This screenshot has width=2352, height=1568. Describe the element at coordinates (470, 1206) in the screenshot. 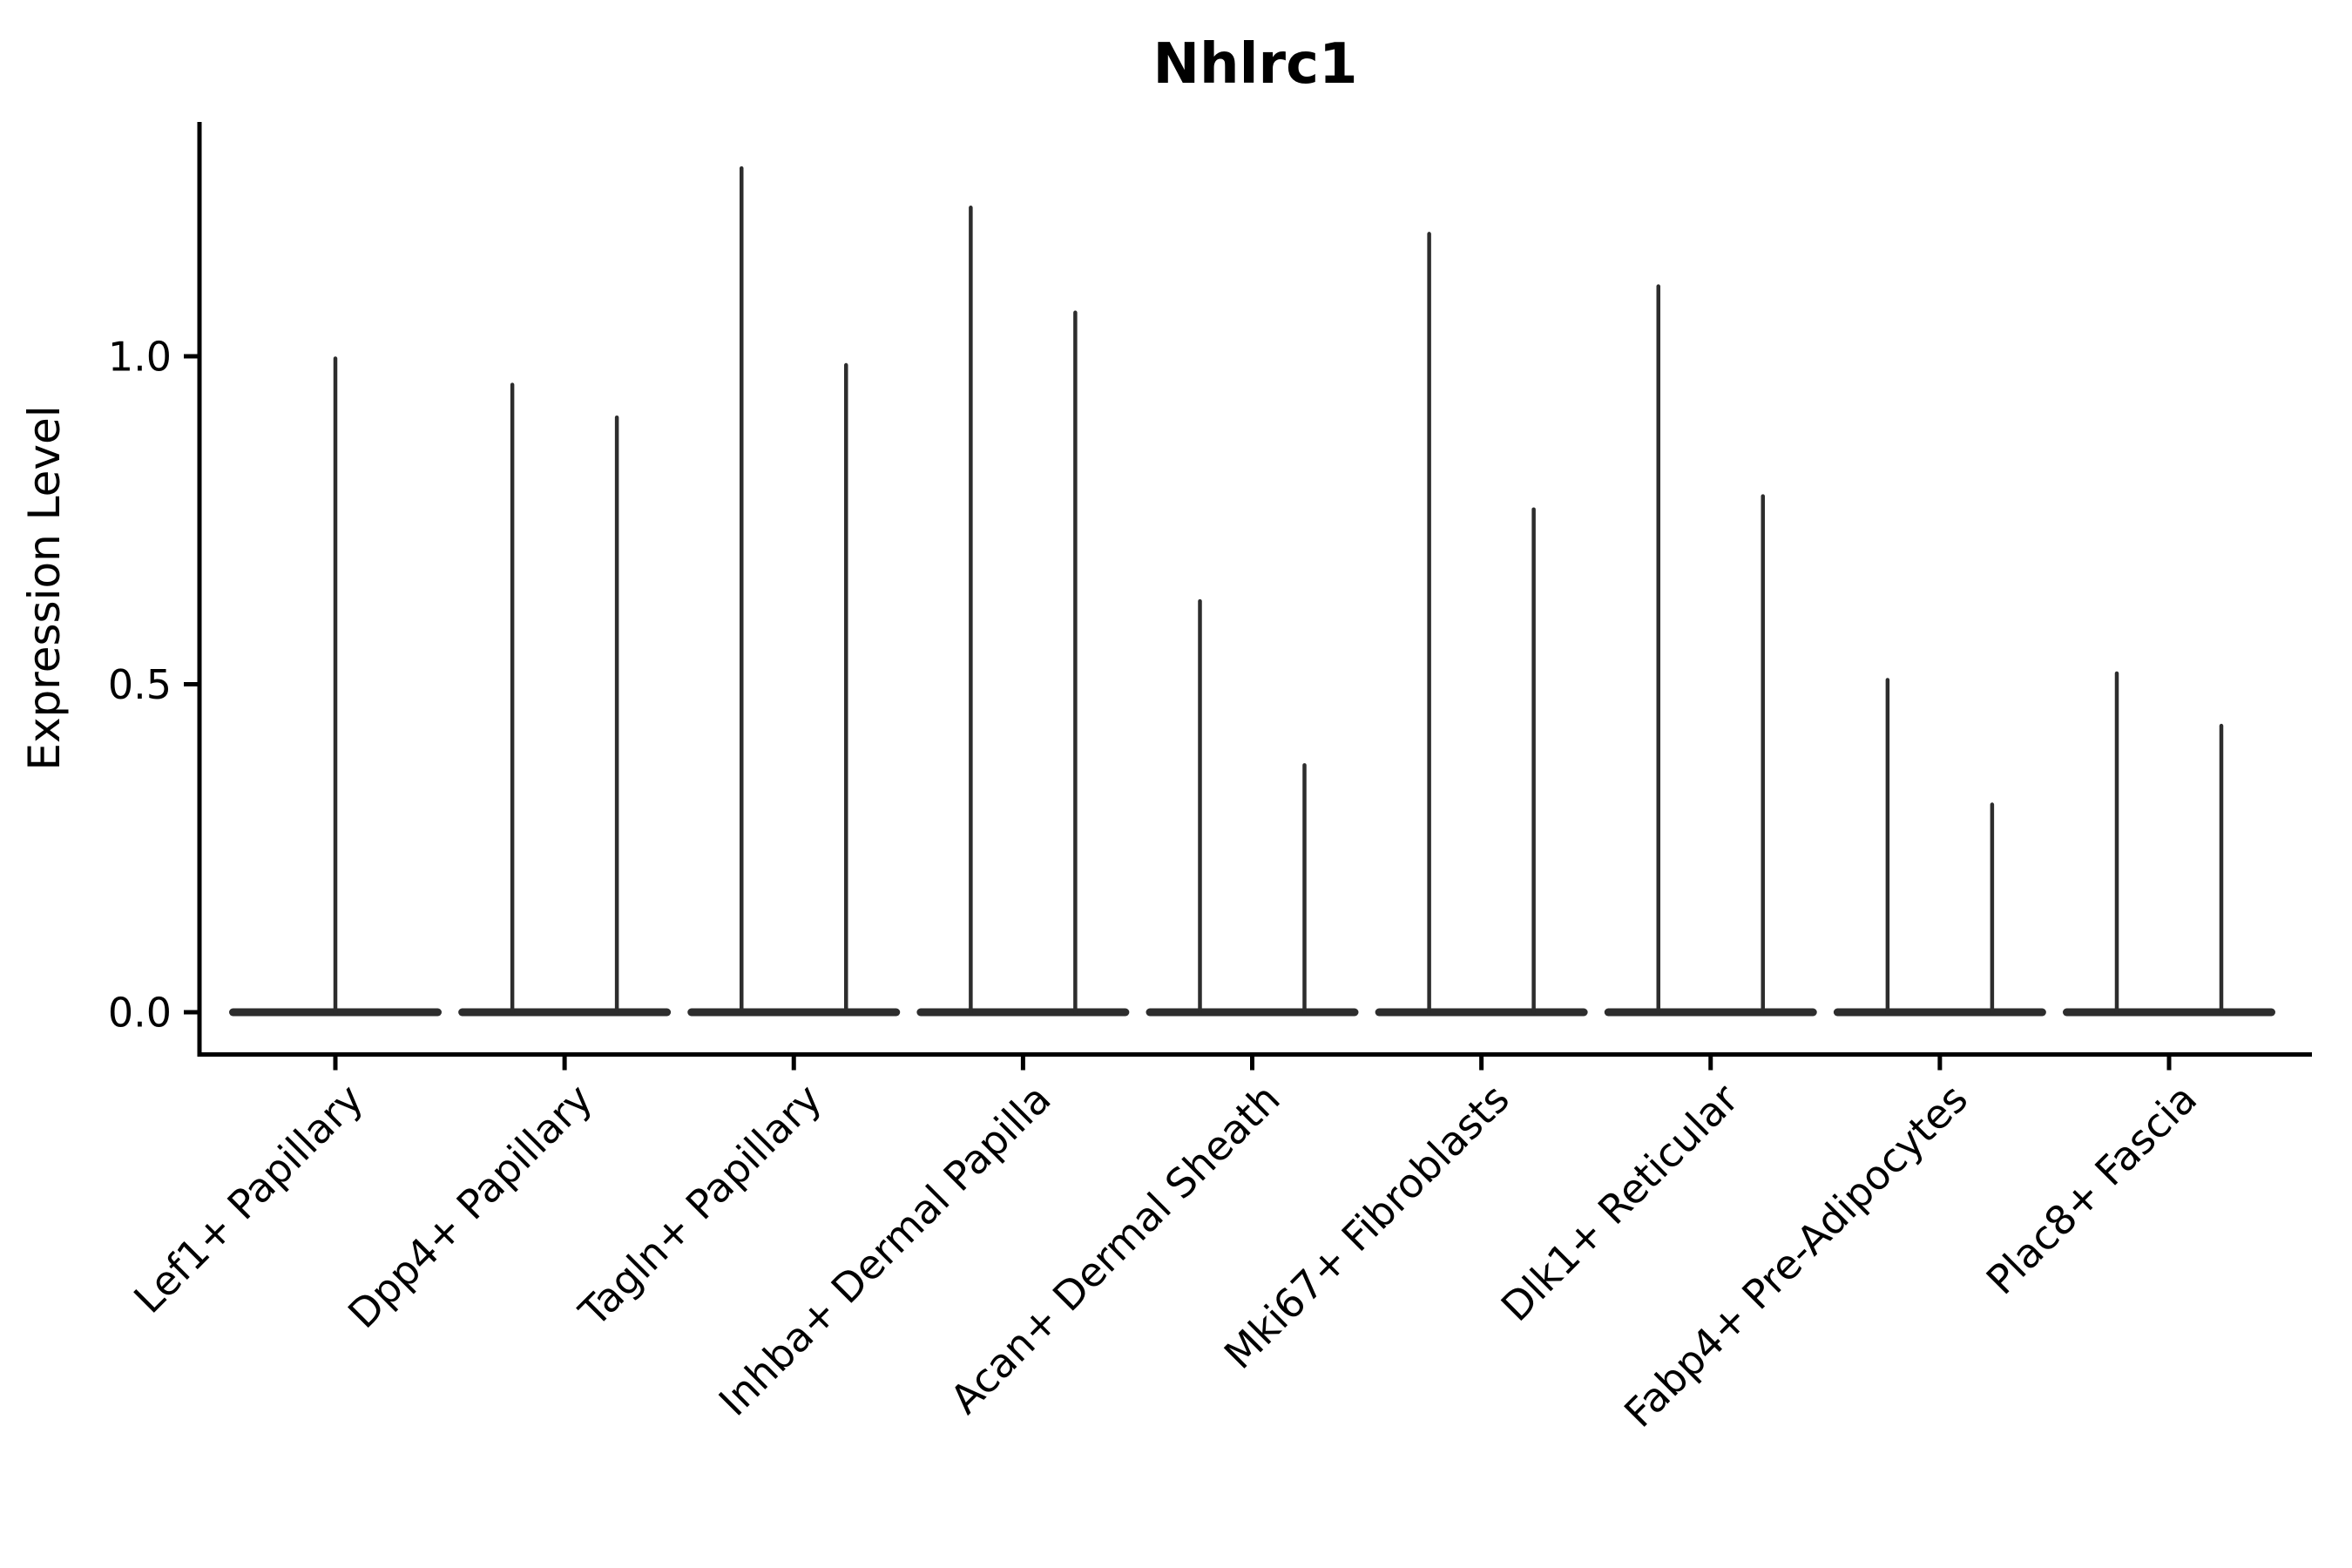

I see `x-tick-label: Dpp4+ Papillary` at that location.